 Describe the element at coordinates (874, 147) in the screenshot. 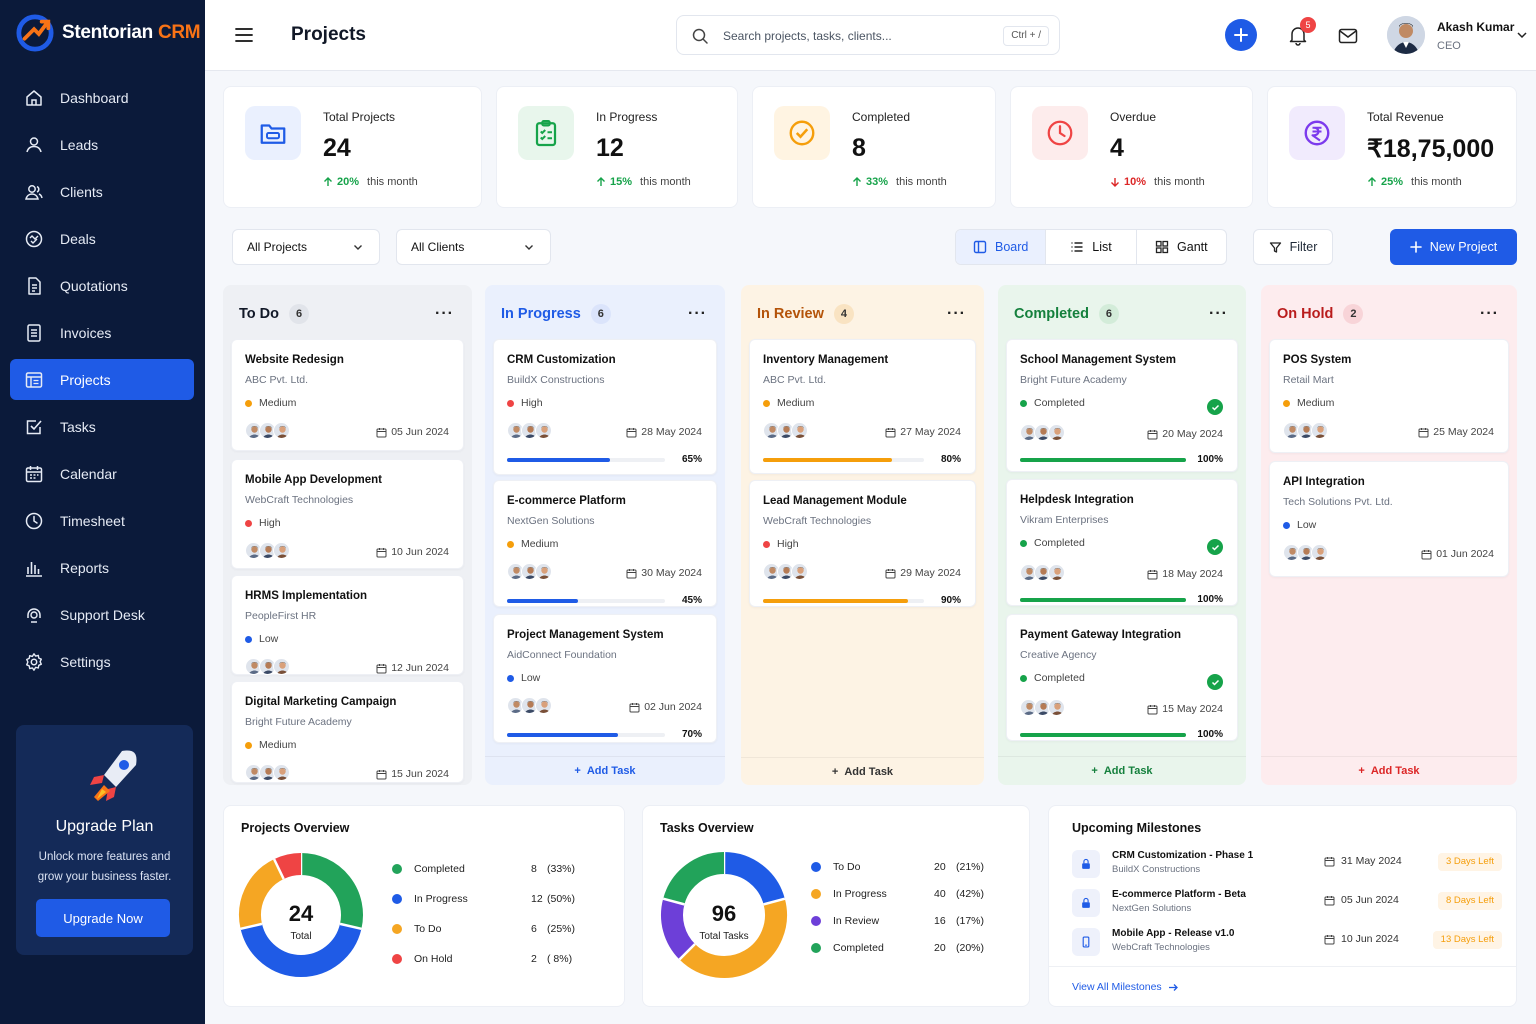

I see `stat-card-completed: Completed 8 33% this month` at that location.